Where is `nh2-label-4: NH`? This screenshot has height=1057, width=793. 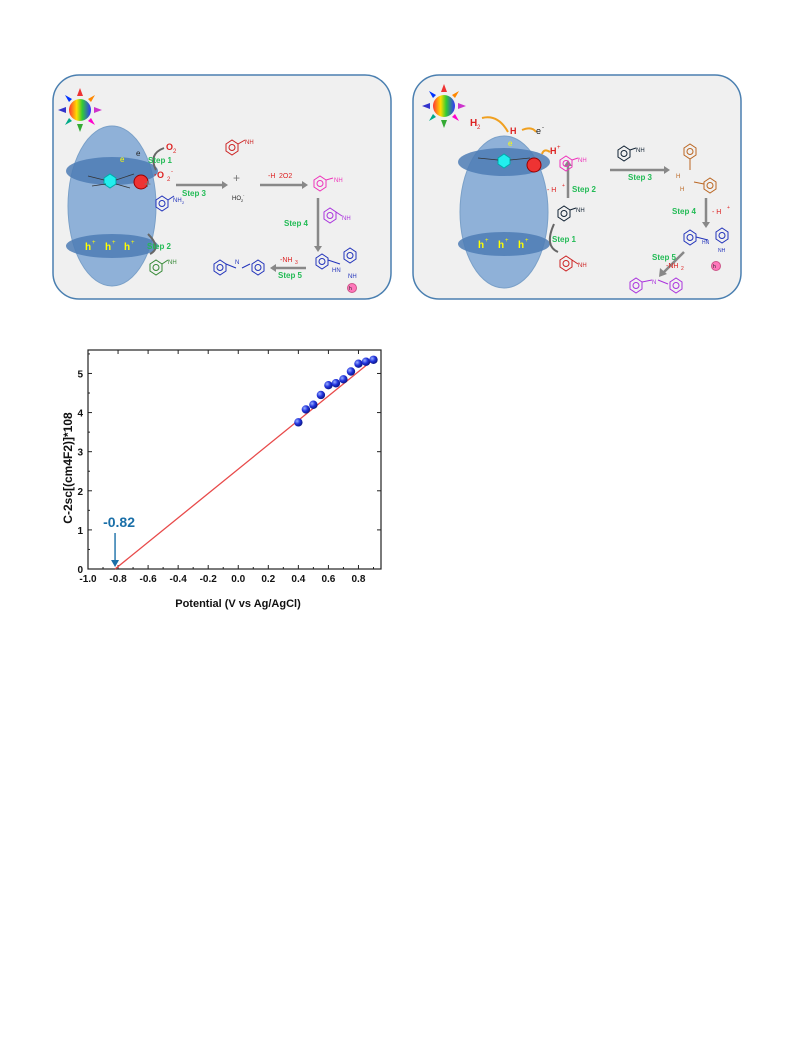 nh2-label-4: NH is located at coordinates (352, 277).